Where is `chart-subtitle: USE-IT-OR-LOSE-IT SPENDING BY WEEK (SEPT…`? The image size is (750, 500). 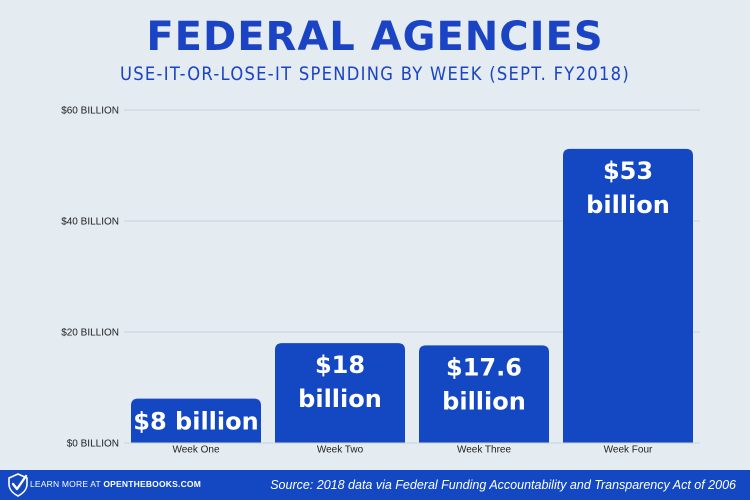 chart-subtitle: USE-IT-OR-LOSE-IT SPENDING BY WEEK (SEPT… is located at coordinates (374, 74).